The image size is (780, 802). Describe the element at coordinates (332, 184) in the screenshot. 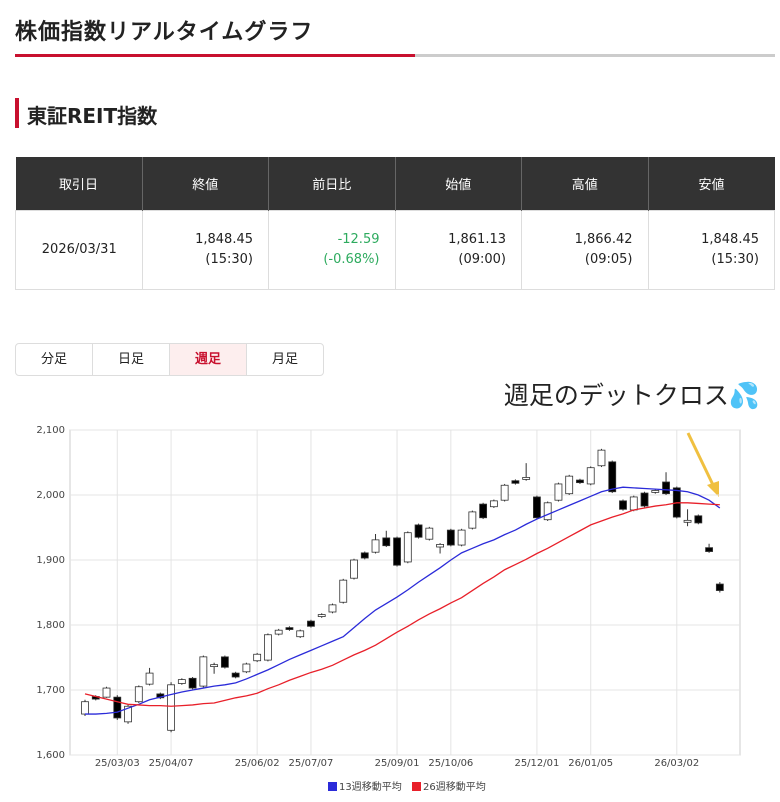

I see `column-header: 前日比` at that location.